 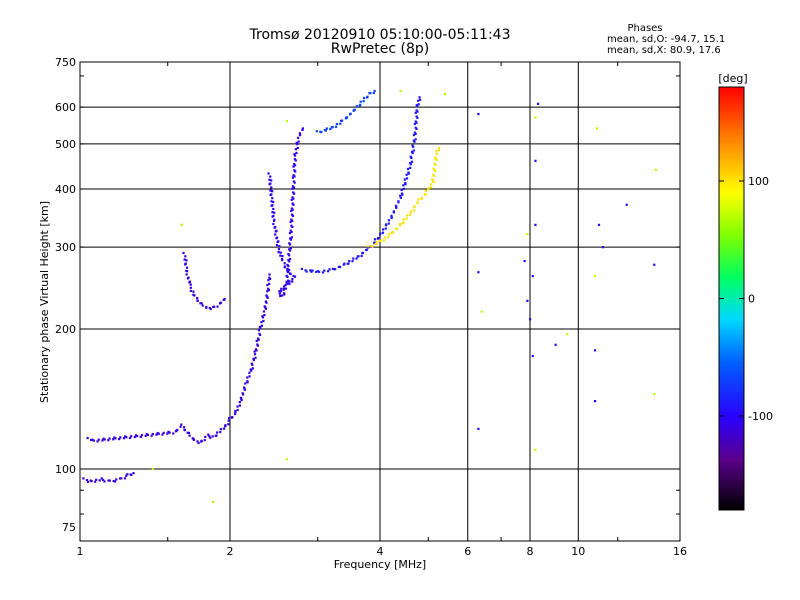 I want to click on x-tick-label: 6, so click(x=467, y=551).